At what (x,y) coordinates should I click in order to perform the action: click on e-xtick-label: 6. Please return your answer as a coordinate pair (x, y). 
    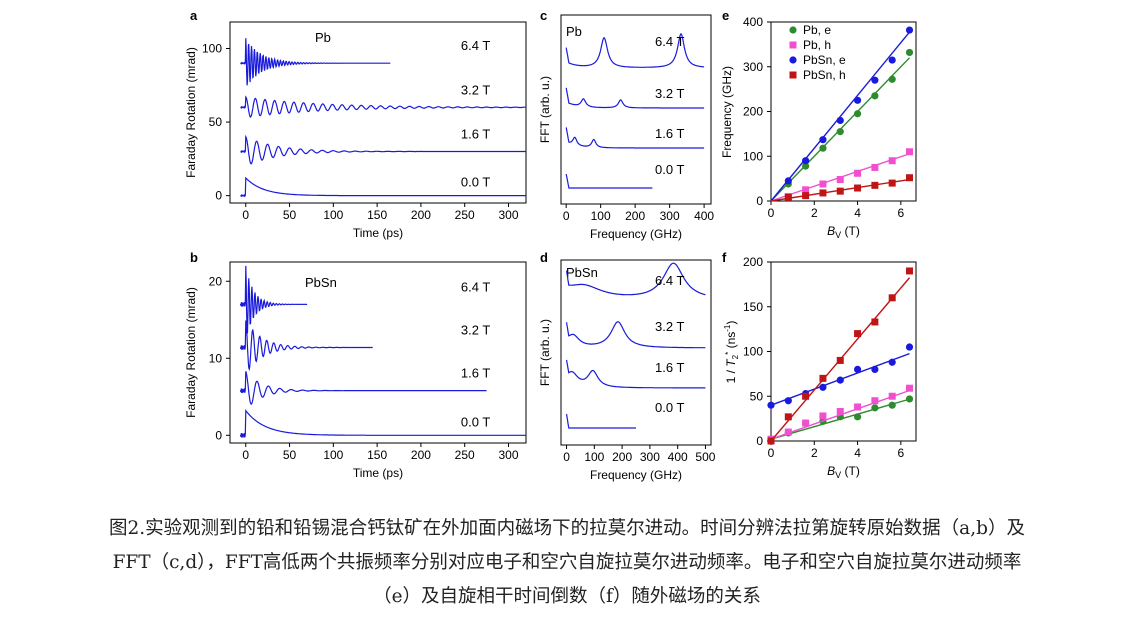
    Looking at the image, I should click on (901, 213).